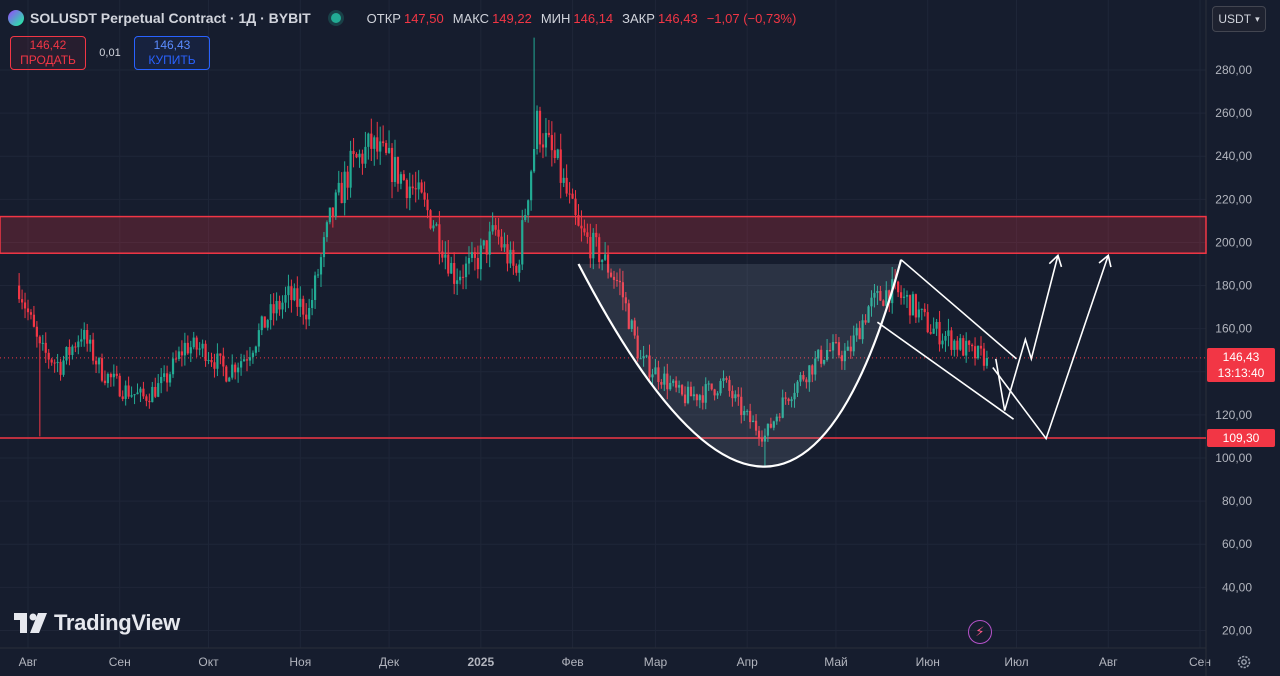 This screenshot has width=1280, height=676. I want to click on x-tick-label: Авг, so click(1108, 662).